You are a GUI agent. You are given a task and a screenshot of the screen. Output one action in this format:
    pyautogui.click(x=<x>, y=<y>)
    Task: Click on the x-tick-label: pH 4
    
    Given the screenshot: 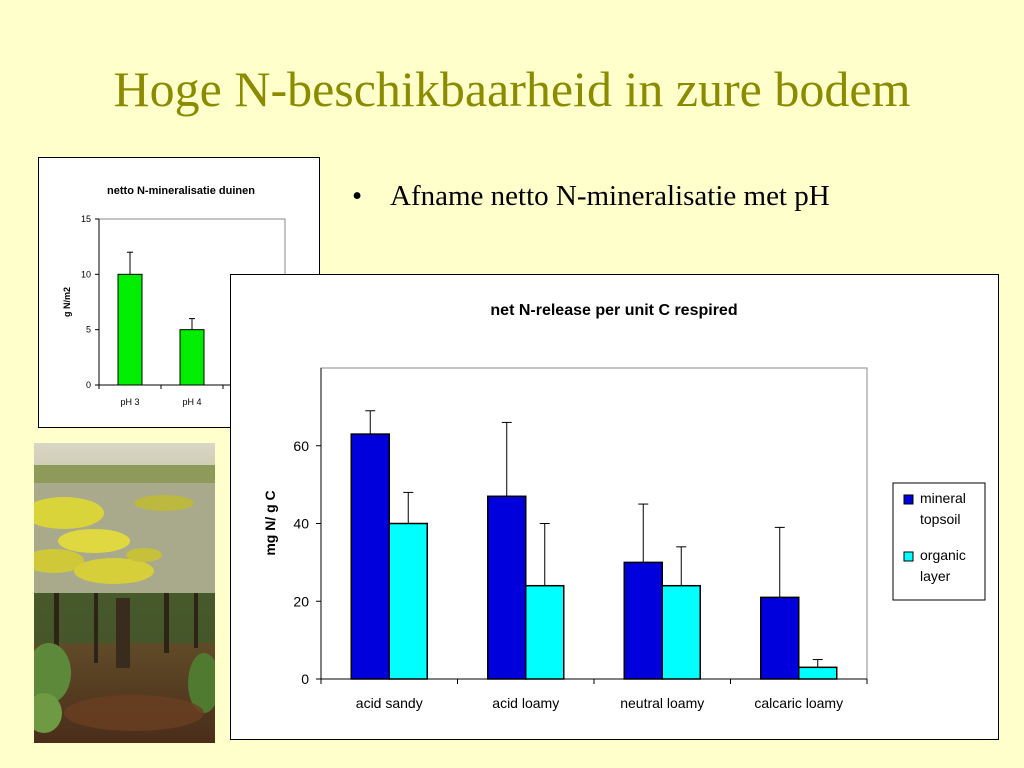 What is the action you would take?
    pyautogui.click(x=191, y=402)
    